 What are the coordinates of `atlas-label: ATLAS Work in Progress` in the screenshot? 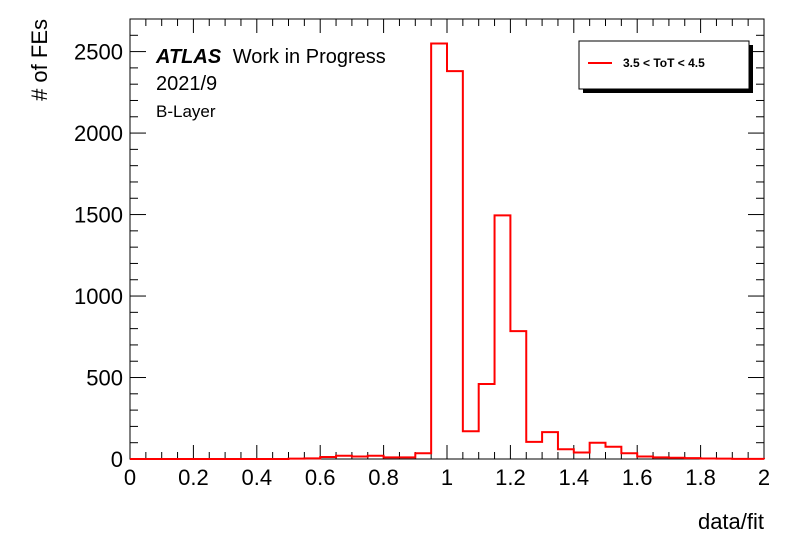 It's located at (270, 57).